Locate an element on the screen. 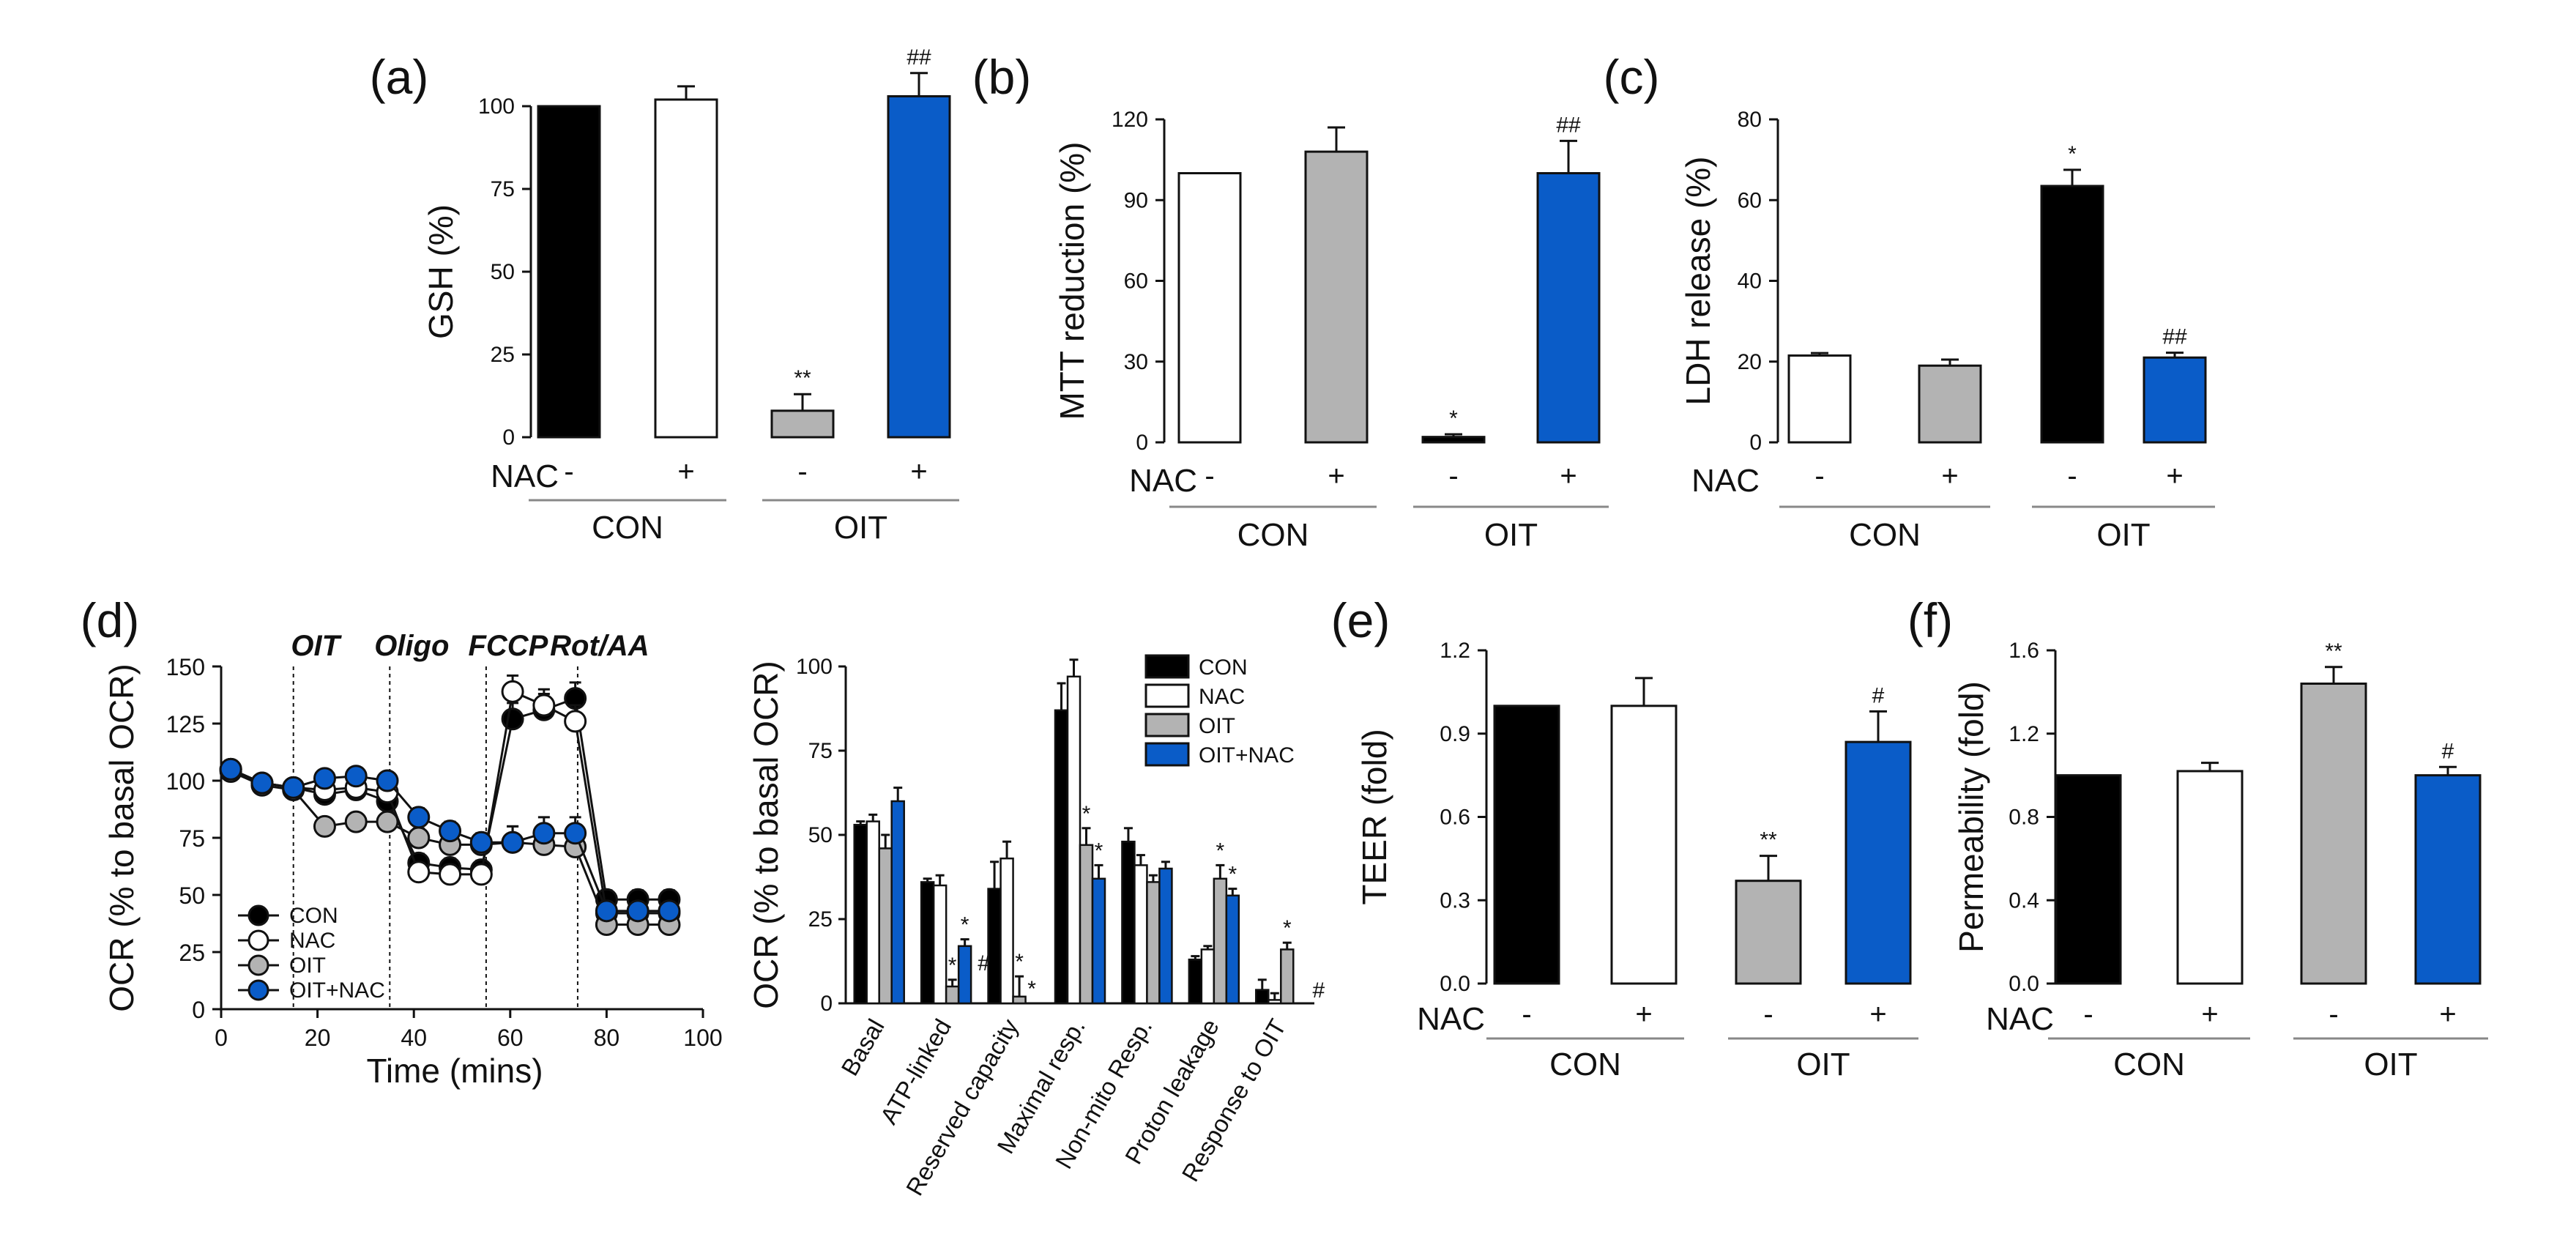 The width and height of the screenshot is (2576, 1245). significance-marker: ## is located at coordinates (919, 57).